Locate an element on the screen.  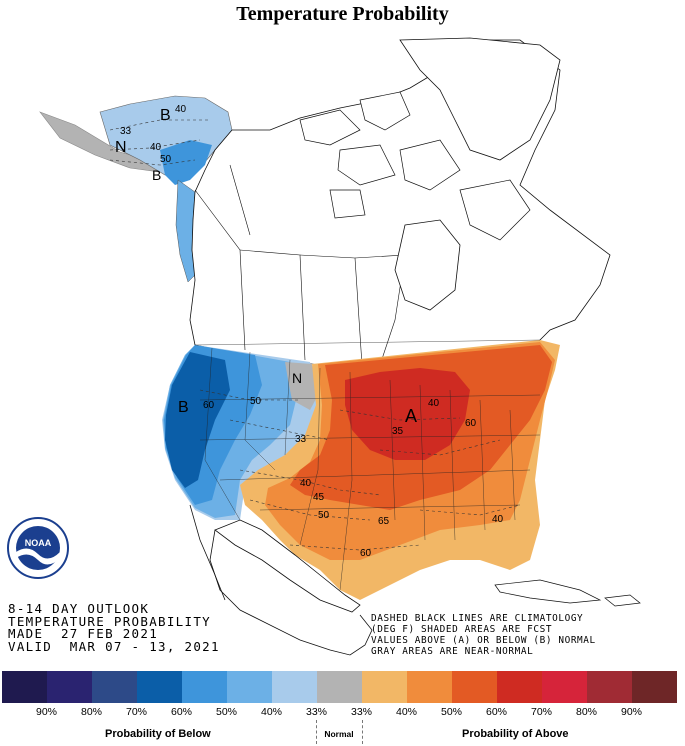
normal-label-ak: N is located at coordinates (121, 147).